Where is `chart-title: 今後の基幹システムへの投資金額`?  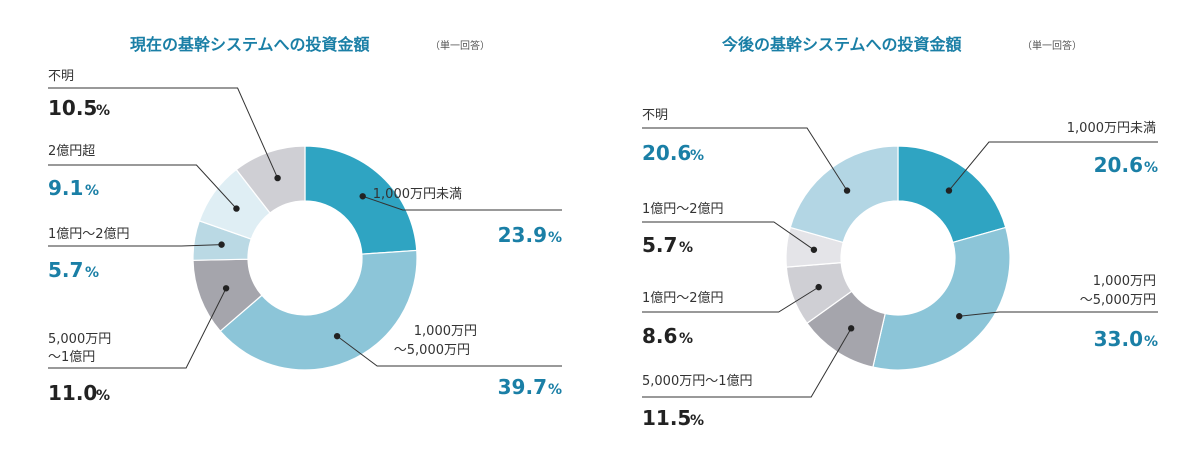 chart-title: 今後の基幹システムへの投資金額 is located at coordinates (841, 44).